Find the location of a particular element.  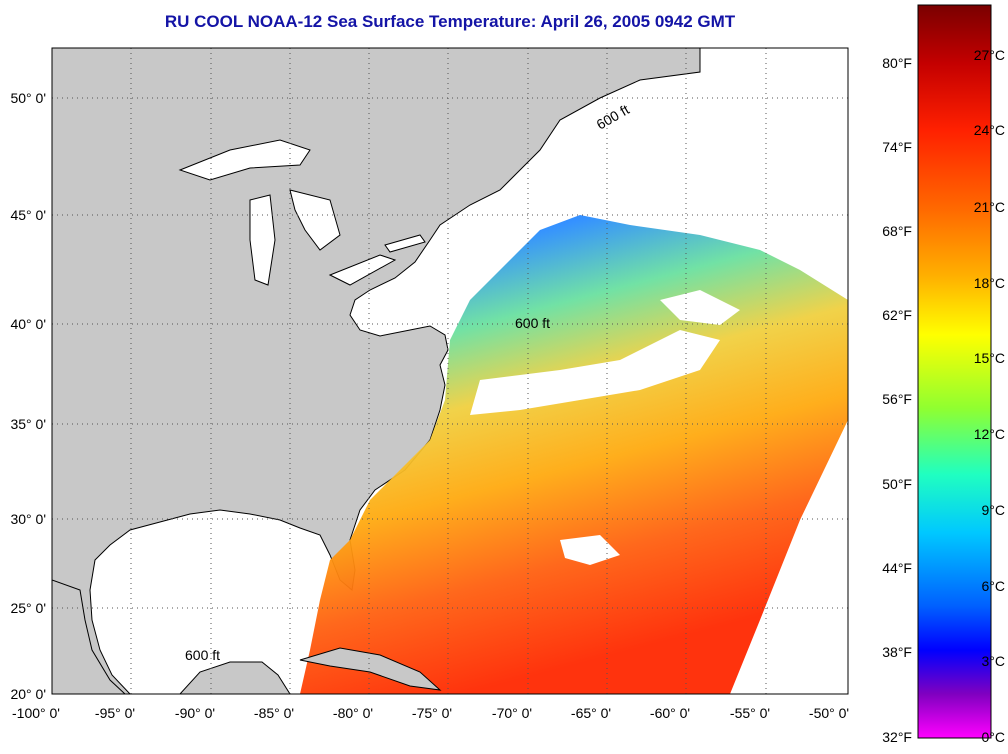

colorbar-f-label: 80°F is located at coordinates (897, 63).